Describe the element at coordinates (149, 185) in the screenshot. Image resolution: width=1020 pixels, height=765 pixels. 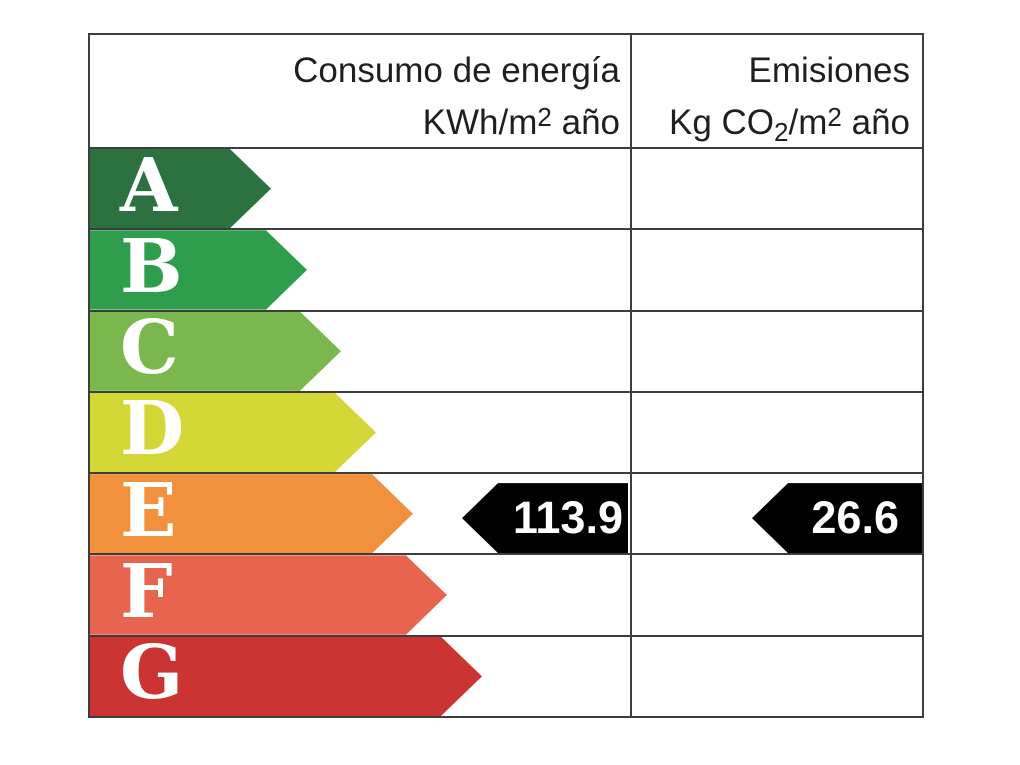
I see `band-letter-a: A` at that location.